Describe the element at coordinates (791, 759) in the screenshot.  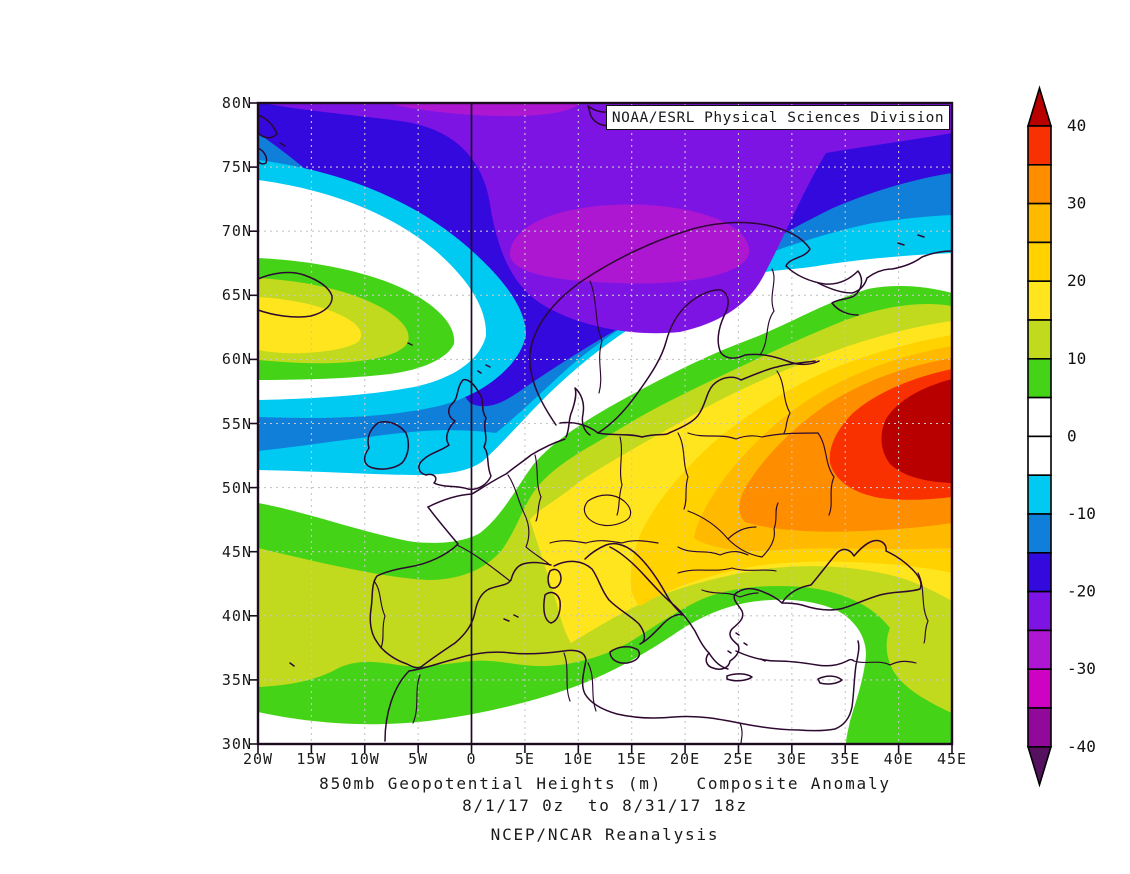
I see `lon-label: 30E` at that location.